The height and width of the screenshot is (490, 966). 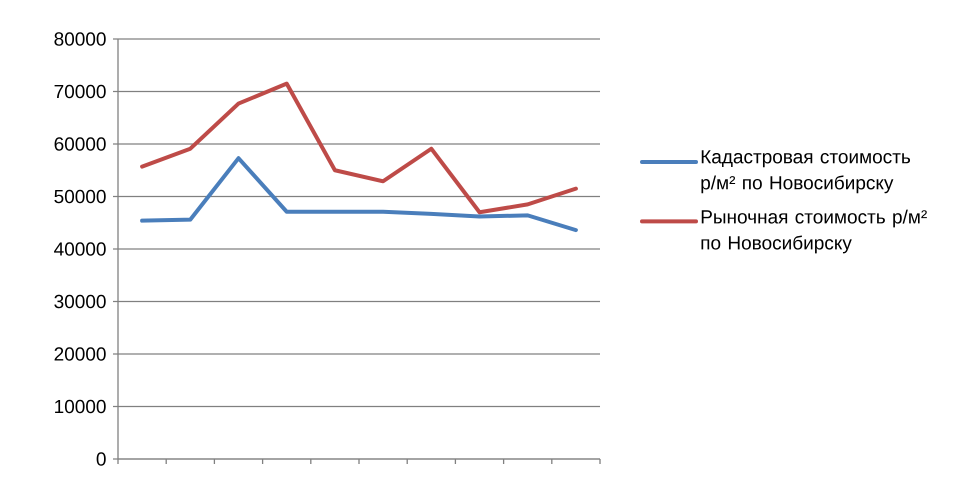 What do you see at coordinates (359, 148) in the screenshot?
I see `line-series` at bounding box center [359, 148].